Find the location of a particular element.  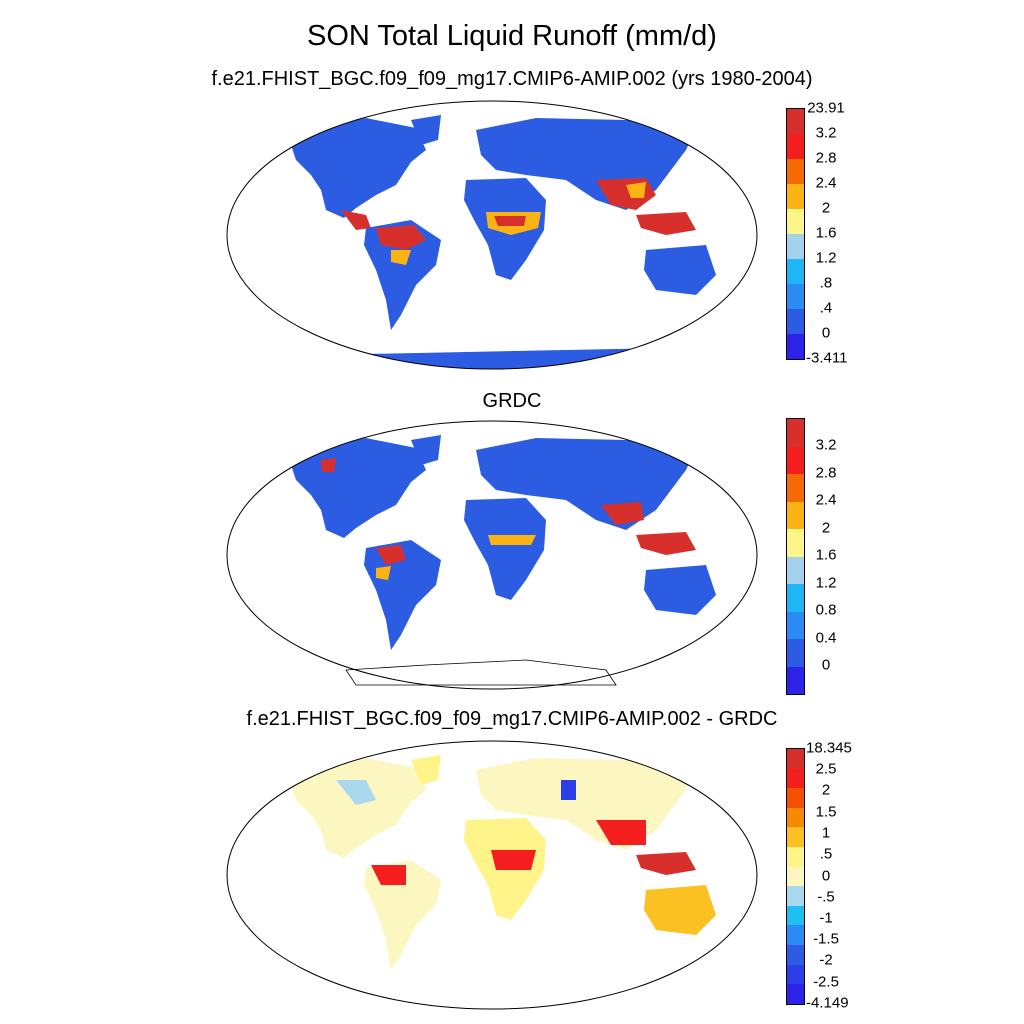

cb3-label: 1 is located at coordinates (826, 833).